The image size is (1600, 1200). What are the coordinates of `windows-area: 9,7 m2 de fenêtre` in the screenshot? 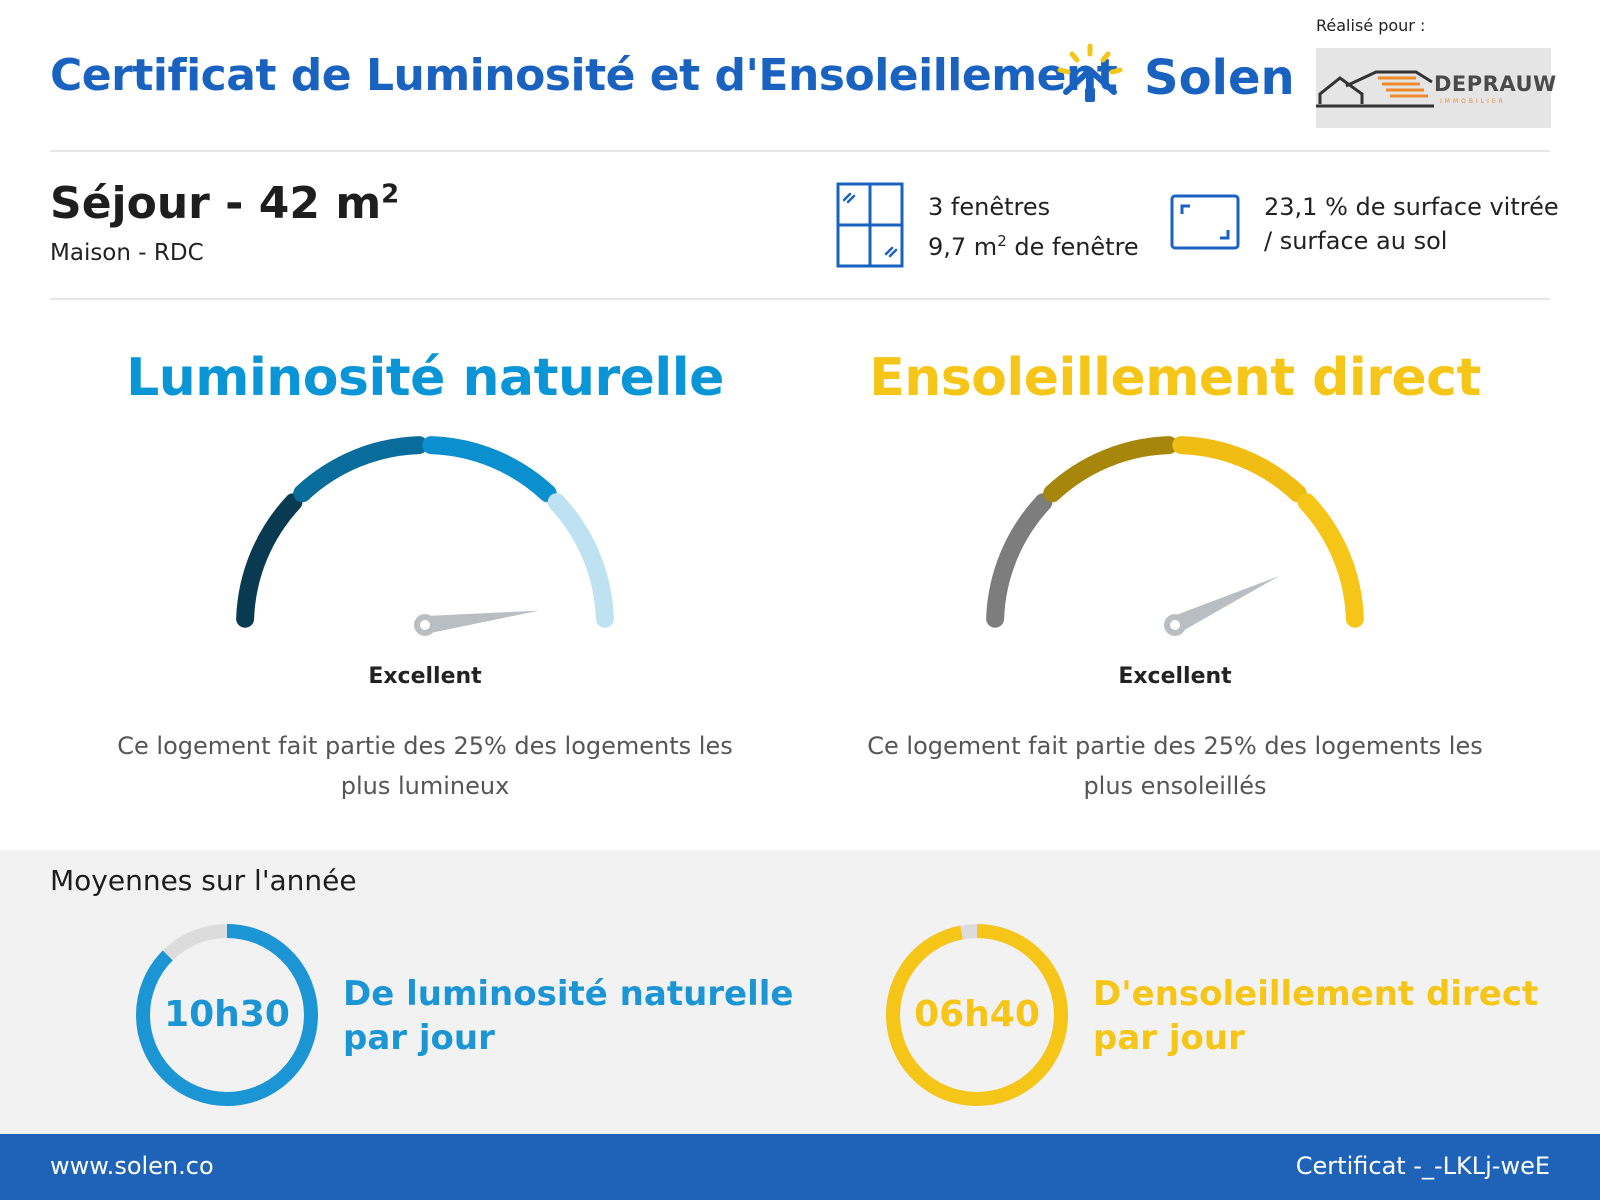 It's located at (1033, 244).